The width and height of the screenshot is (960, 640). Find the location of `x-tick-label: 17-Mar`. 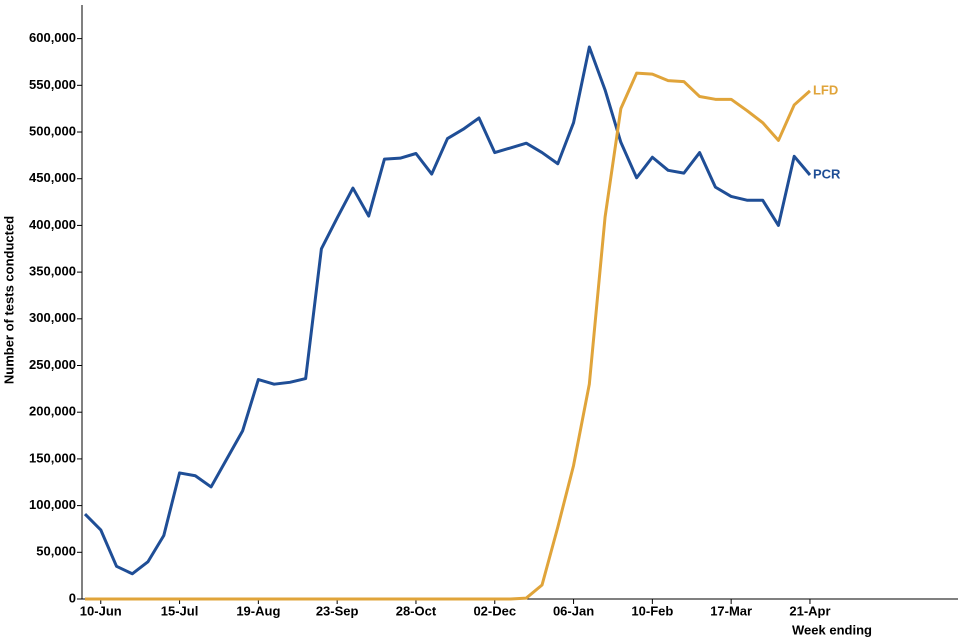

x-tick-label: 17-Mar is located at coordinates (731, 610).